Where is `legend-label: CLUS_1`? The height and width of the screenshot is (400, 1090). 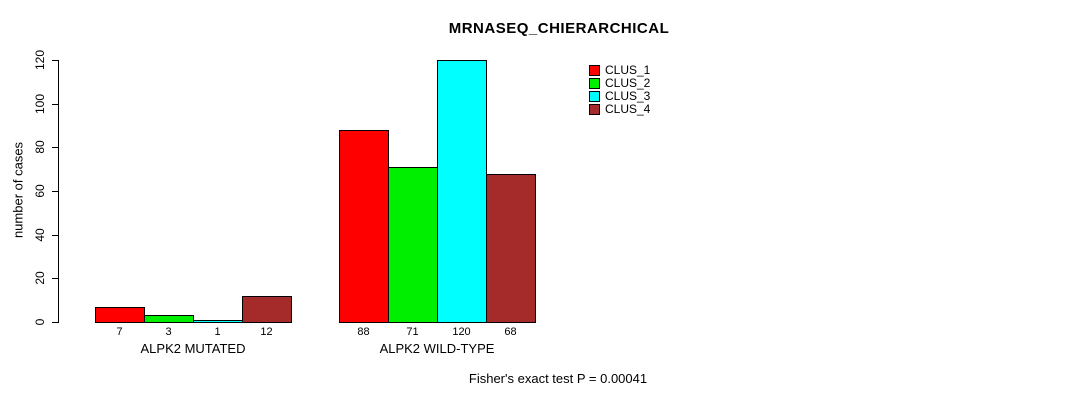
legend-label: CLUS_1 is located at coordinates (628, 70).